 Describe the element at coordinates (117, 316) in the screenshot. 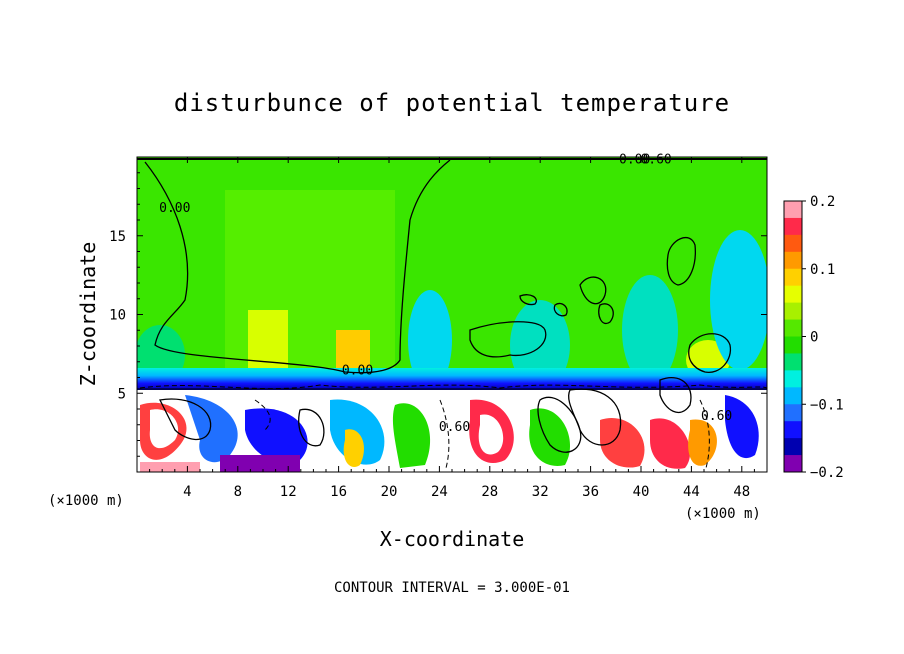

I see `y-tick-label: 10` at that location.